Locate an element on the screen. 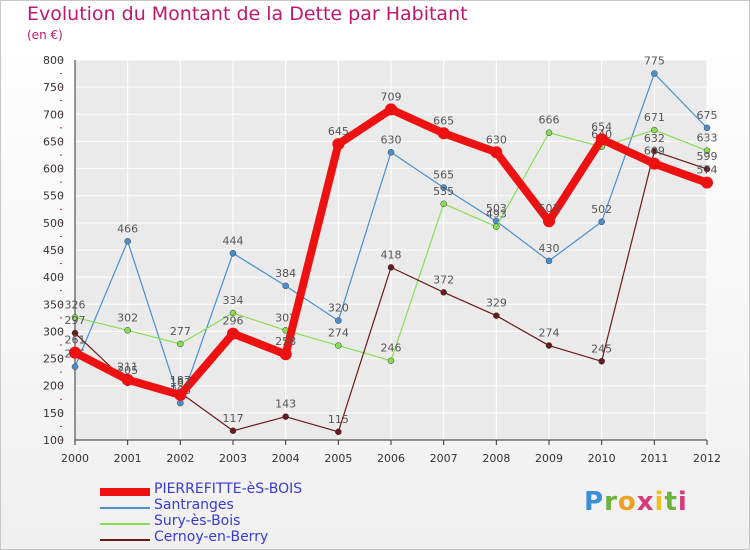 Image resolution: width=750 pixels, height=550 pixels. x-tick-label: 2002 is located at coordinates (180, 458).